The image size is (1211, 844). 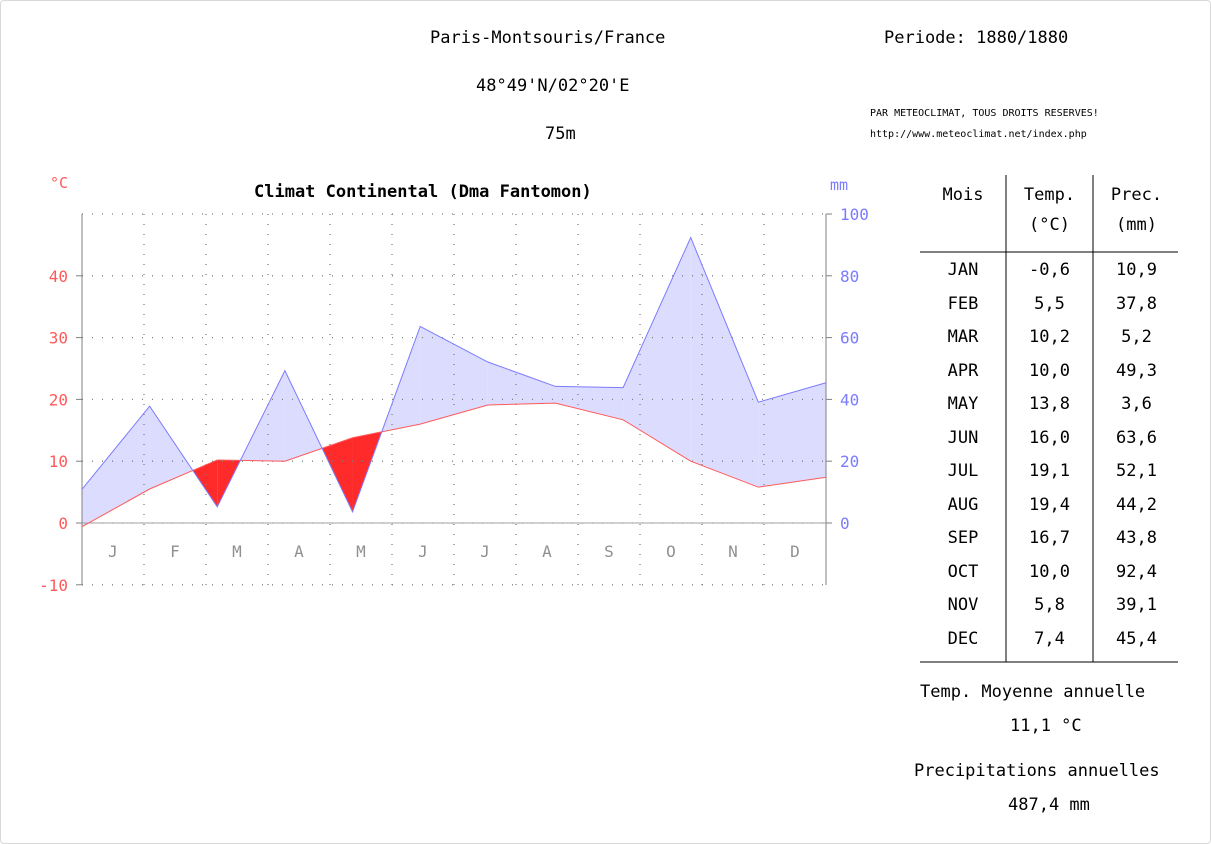 I want to click on annual-temp-label: Temp. Moyenne annuelle, so click(x=1033, y=692).